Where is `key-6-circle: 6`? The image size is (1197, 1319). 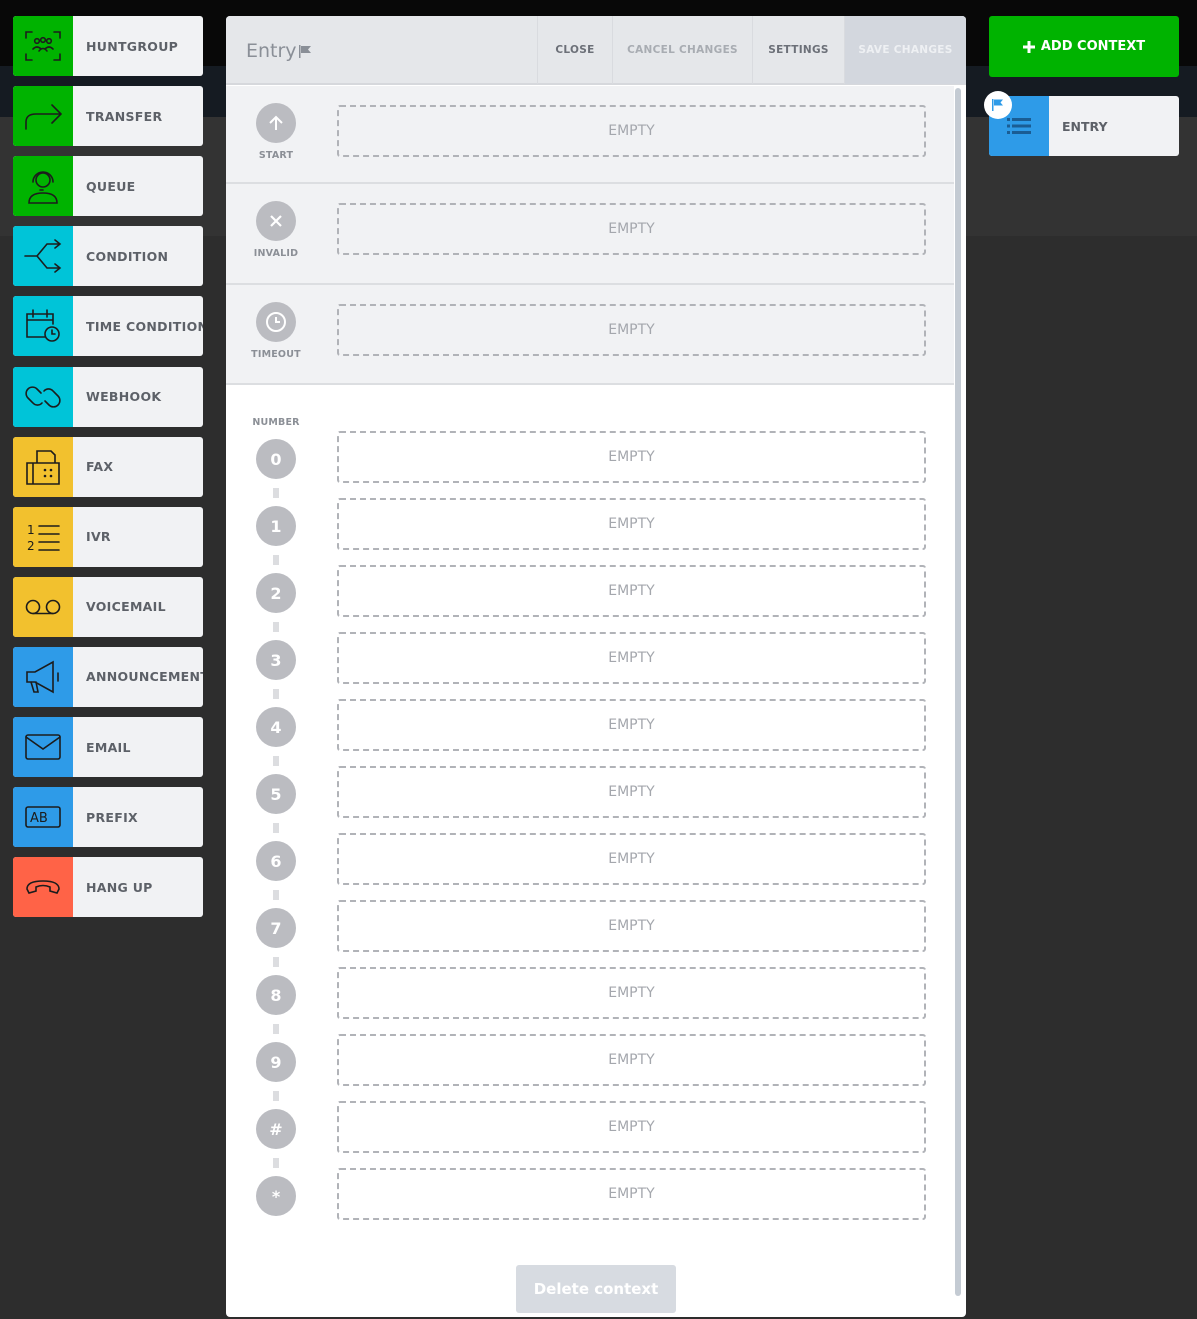 key-6-circle: 6 is located at coordinates (276, 861).